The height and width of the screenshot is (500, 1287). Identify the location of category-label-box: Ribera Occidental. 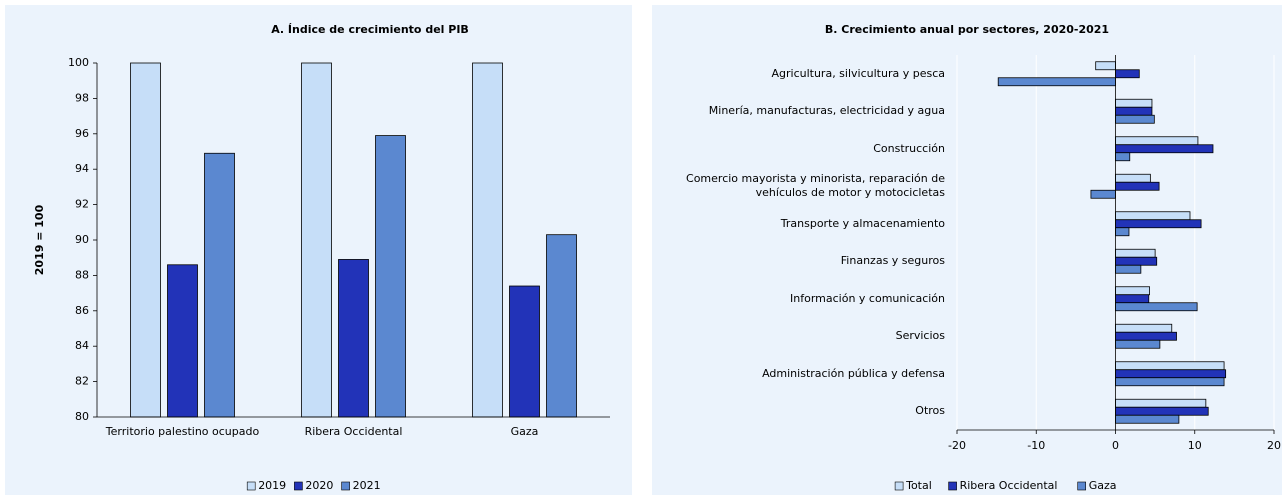
(353, 431).